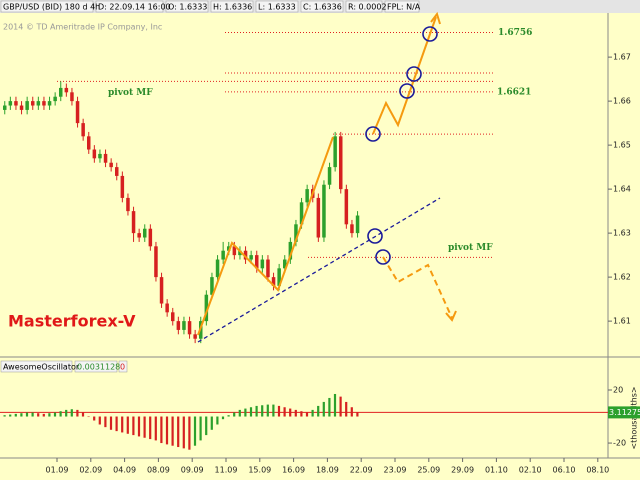 The height and width of the screenshot is (480, 640). Describe the element at coordinates (622, 277) in the screenshot. I see `y-tick-label: 1.62` at that location.